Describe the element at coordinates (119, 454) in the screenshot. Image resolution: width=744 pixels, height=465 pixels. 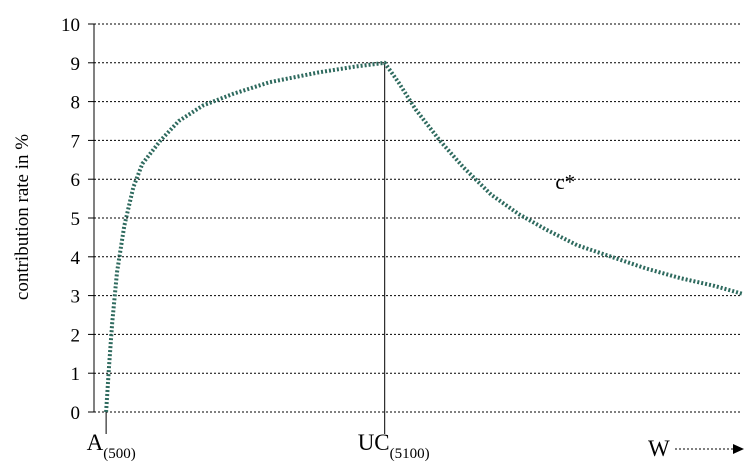
I see `x-marker-sub-a: (500)` at that location.